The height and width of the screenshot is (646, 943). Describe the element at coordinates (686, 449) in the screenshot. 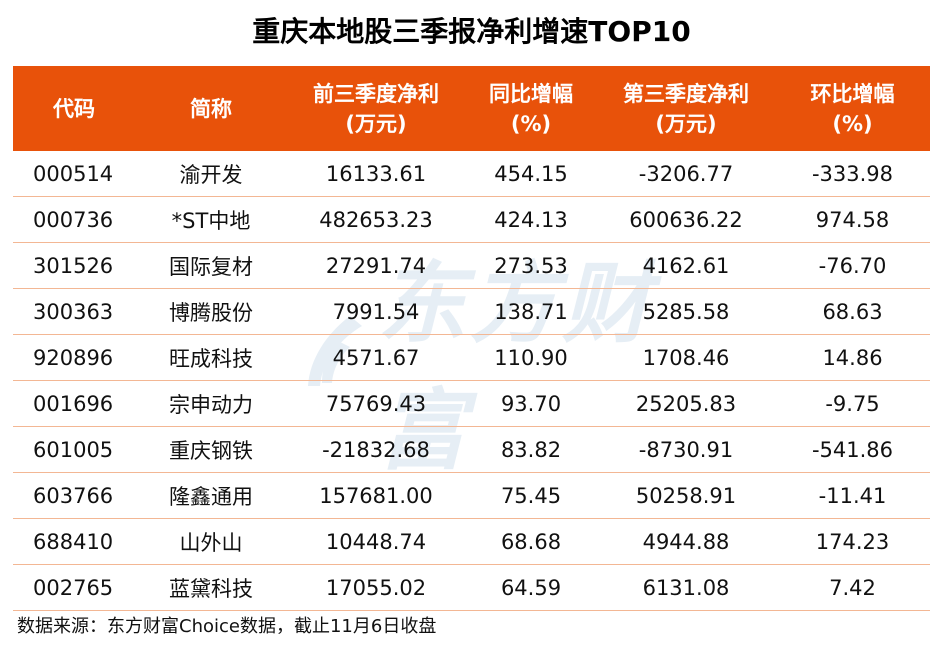

I see `cell-q3-profit: -8730.91` at that location.